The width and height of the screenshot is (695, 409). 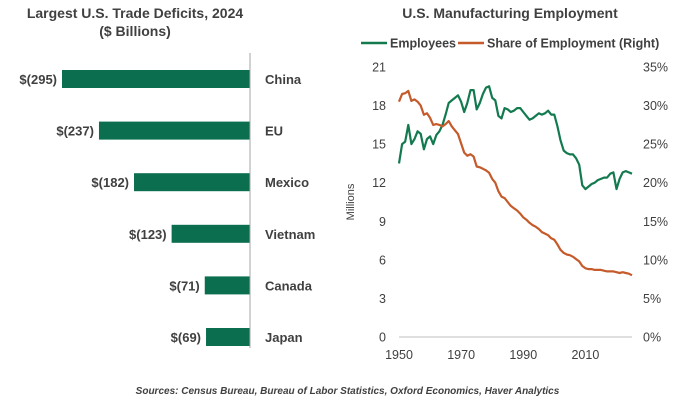 I want to click on y-left-tick-label: 0, so click(x=382, y=338).